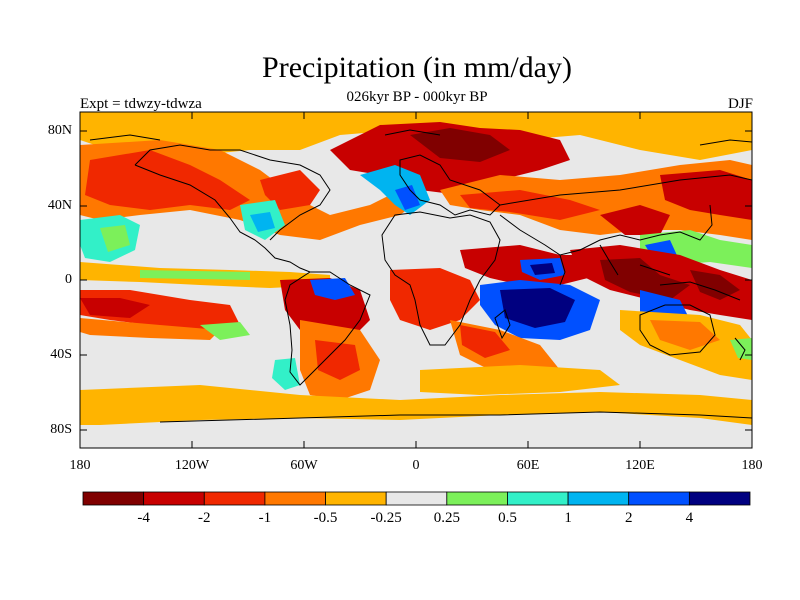  What do you see at coordinates (204, 518) in the screenshot?
I see `colorbar-label: -2` at bounding box center [204, 518].